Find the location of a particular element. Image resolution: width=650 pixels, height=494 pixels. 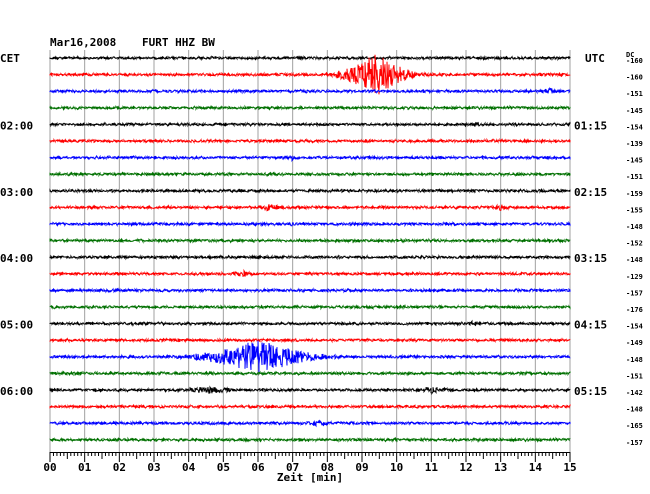

dc-offset-label-14: -157 is located at coordinates (634, 293).